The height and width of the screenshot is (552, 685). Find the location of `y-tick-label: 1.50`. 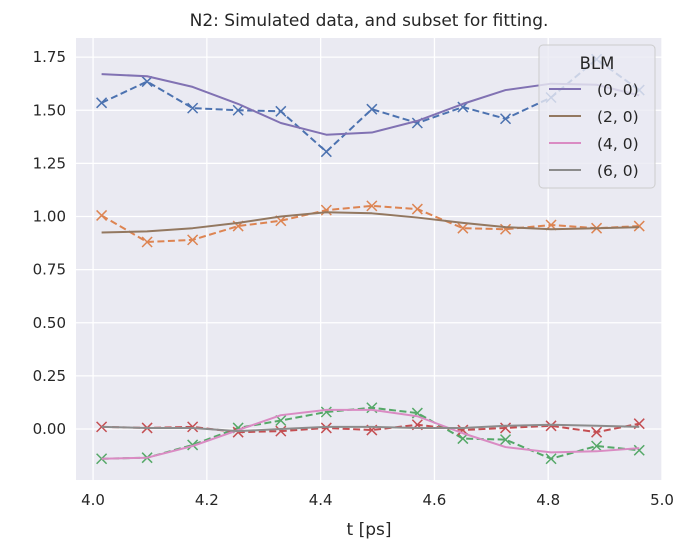

y-tick-label: 1.50 is located at coordinates (49, 110).